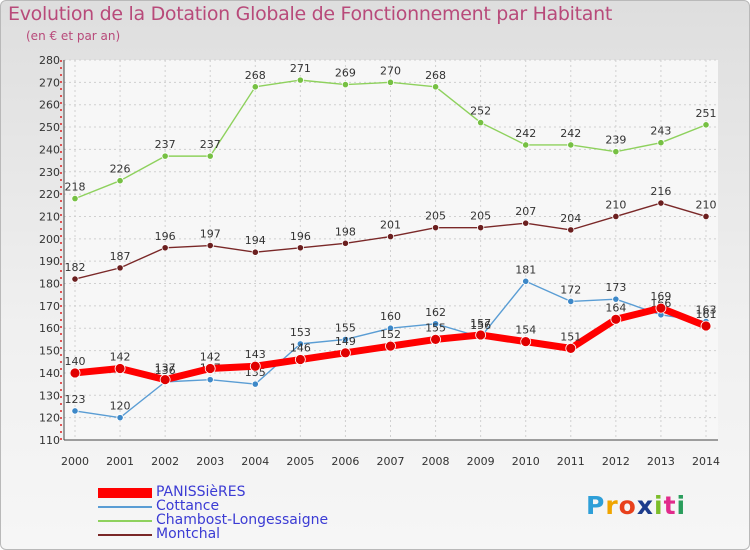  I want to click on data-label: 142, so click(120, 356).